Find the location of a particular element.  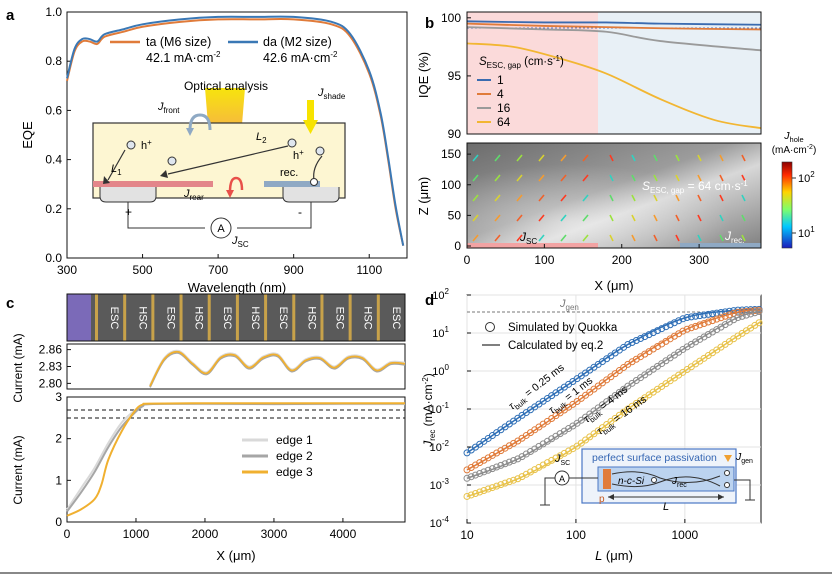

busbar-region is located at coordinates (79, 317).